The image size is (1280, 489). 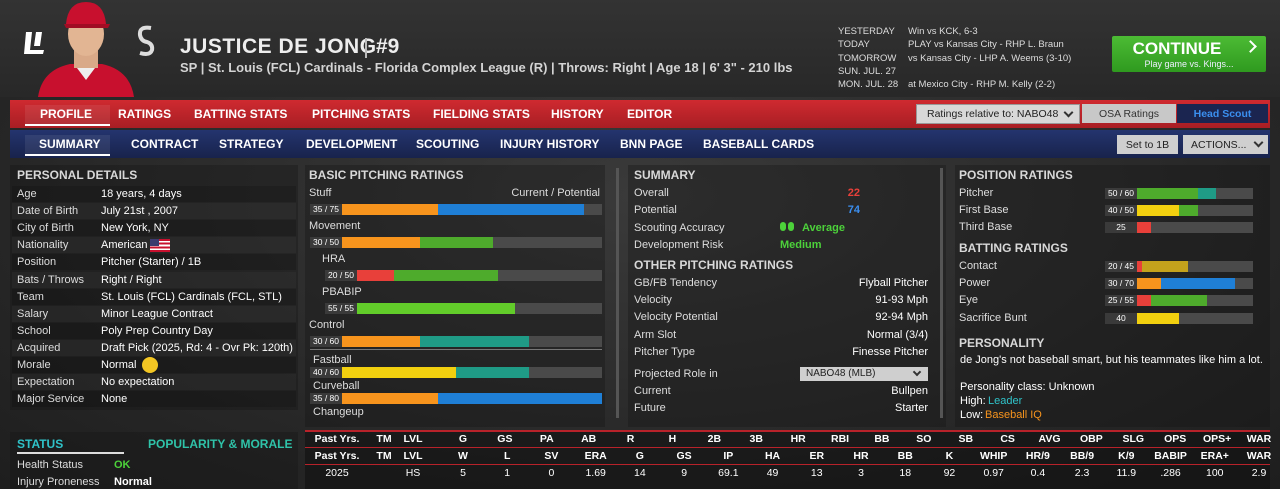 What do you see at coordinates (1013, 414) in the screenshot?
I see `trait-value: Baseball IQ` at bounding box center [1013, 414].